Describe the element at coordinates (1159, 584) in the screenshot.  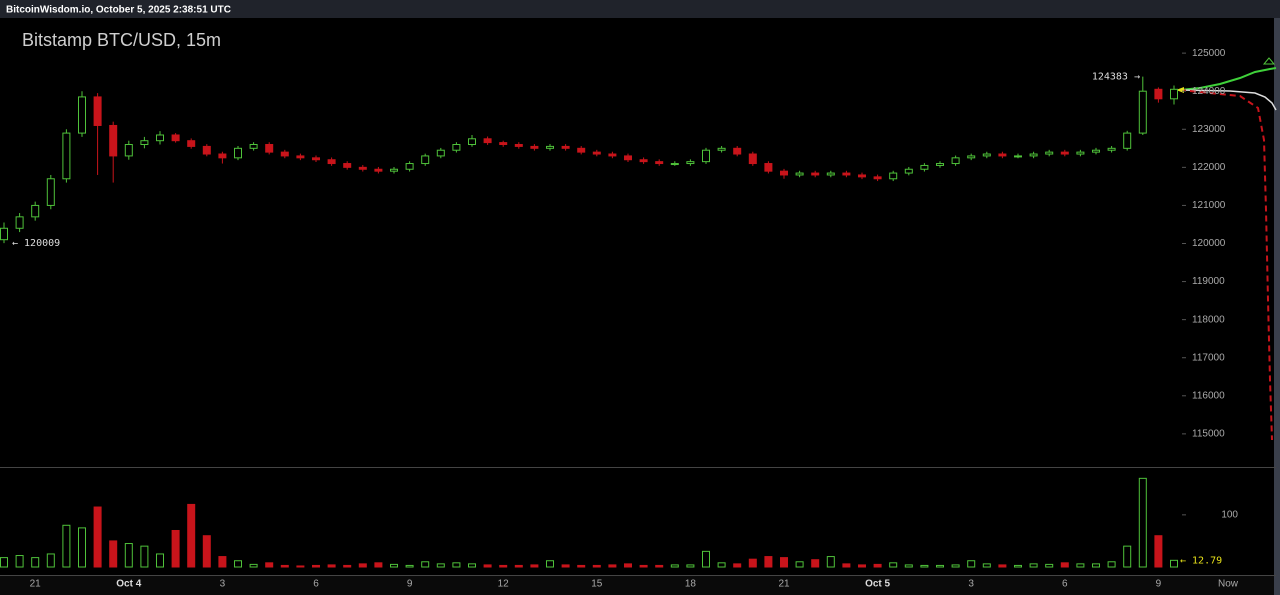
I see `x-tick-label: 9` at that location.